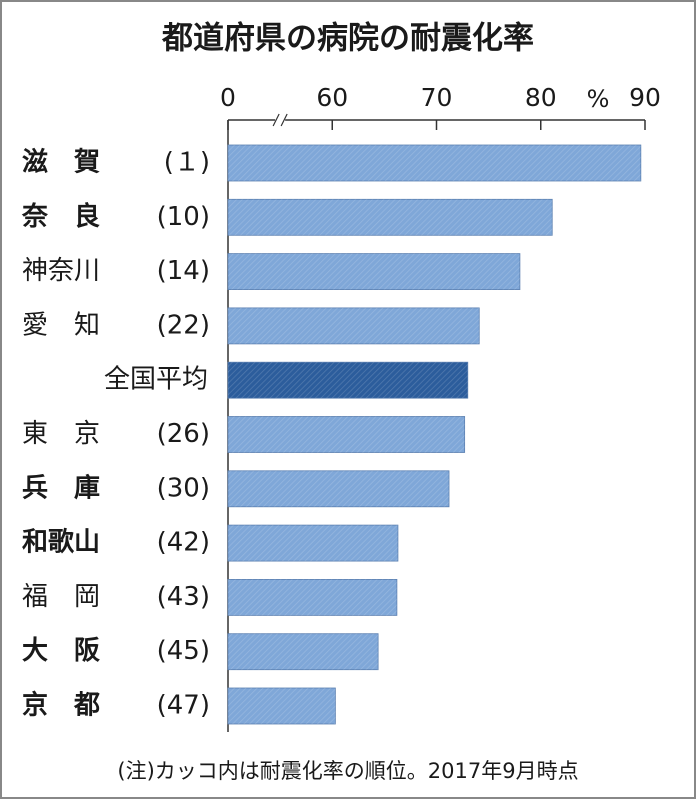  I want to click on y-tick-label: 京 都, so click(61, 705).